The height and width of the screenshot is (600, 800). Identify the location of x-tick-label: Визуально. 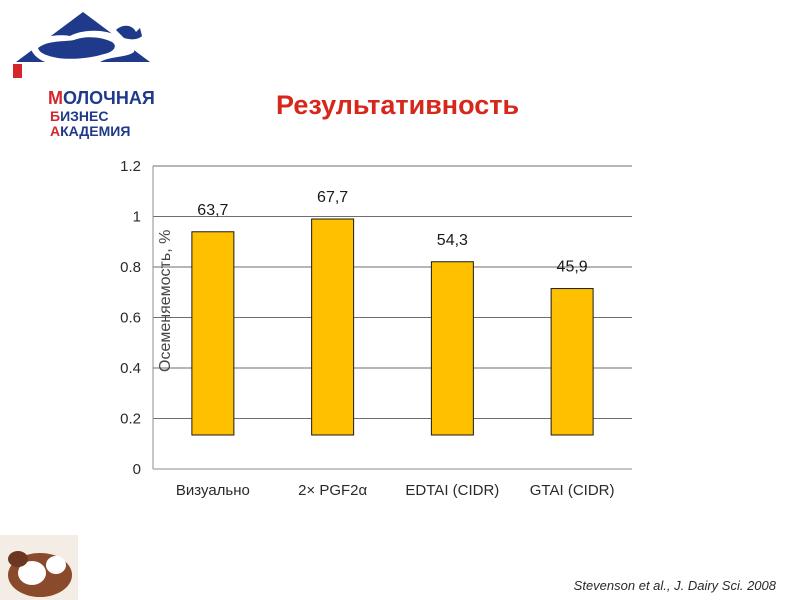
(213, 490).